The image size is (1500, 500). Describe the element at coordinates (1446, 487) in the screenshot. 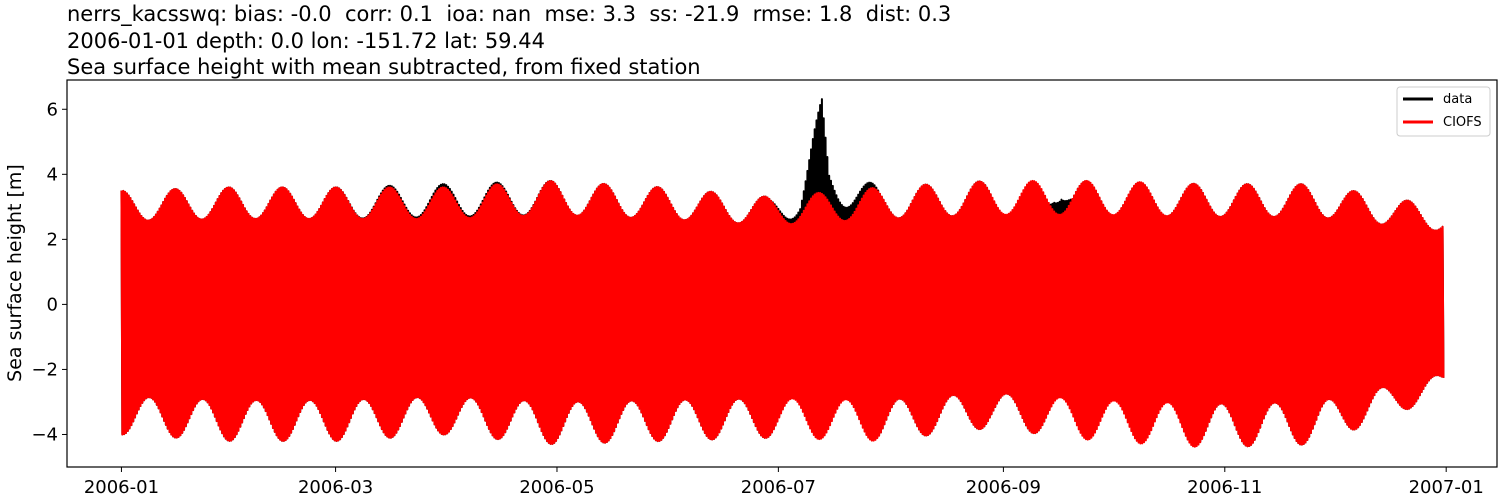

I see `x-tick-label: 2007-01` at that location.